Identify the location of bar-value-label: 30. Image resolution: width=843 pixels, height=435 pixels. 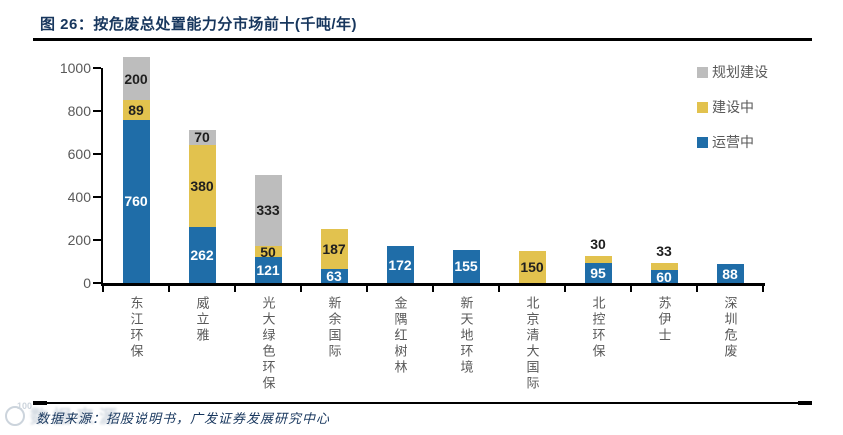
(598, 244).